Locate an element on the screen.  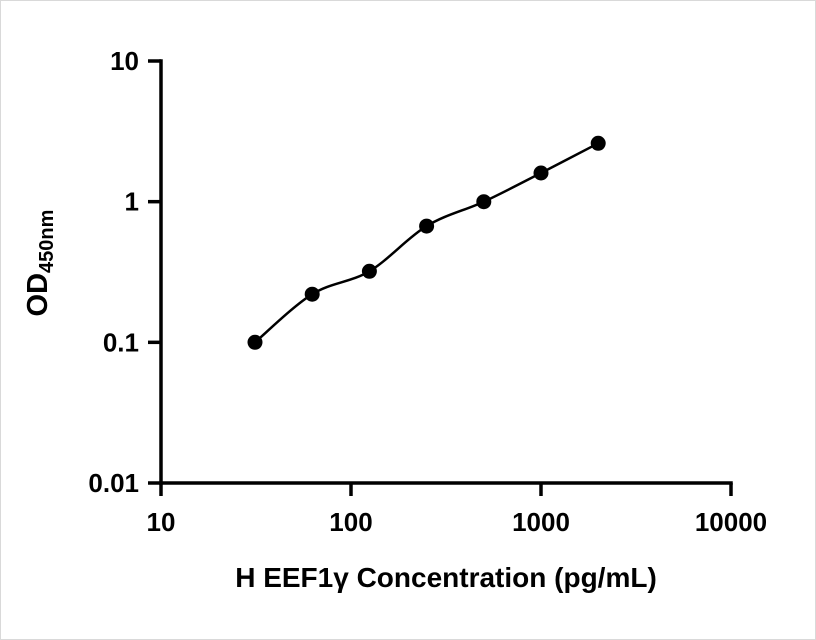
y-tick-label: 1 is located at coordinates (132, 202).